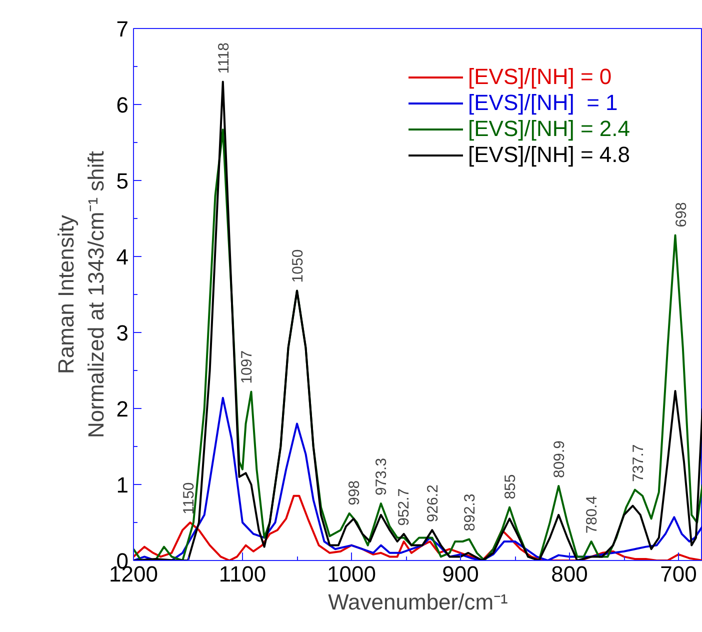  I want to click on y-tick-label: 3, so click(122, 333).